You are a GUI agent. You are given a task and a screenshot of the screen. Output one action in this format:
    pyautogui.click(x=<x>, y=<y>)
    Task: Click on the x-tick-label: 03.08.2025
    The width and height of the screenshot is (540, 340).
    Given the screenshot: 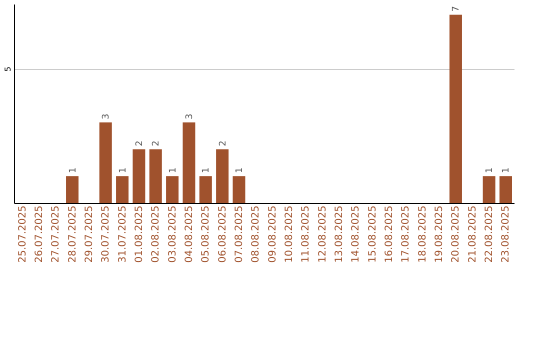 What is the action you would take?
    pyautogui.click(x=172, y=234)
    